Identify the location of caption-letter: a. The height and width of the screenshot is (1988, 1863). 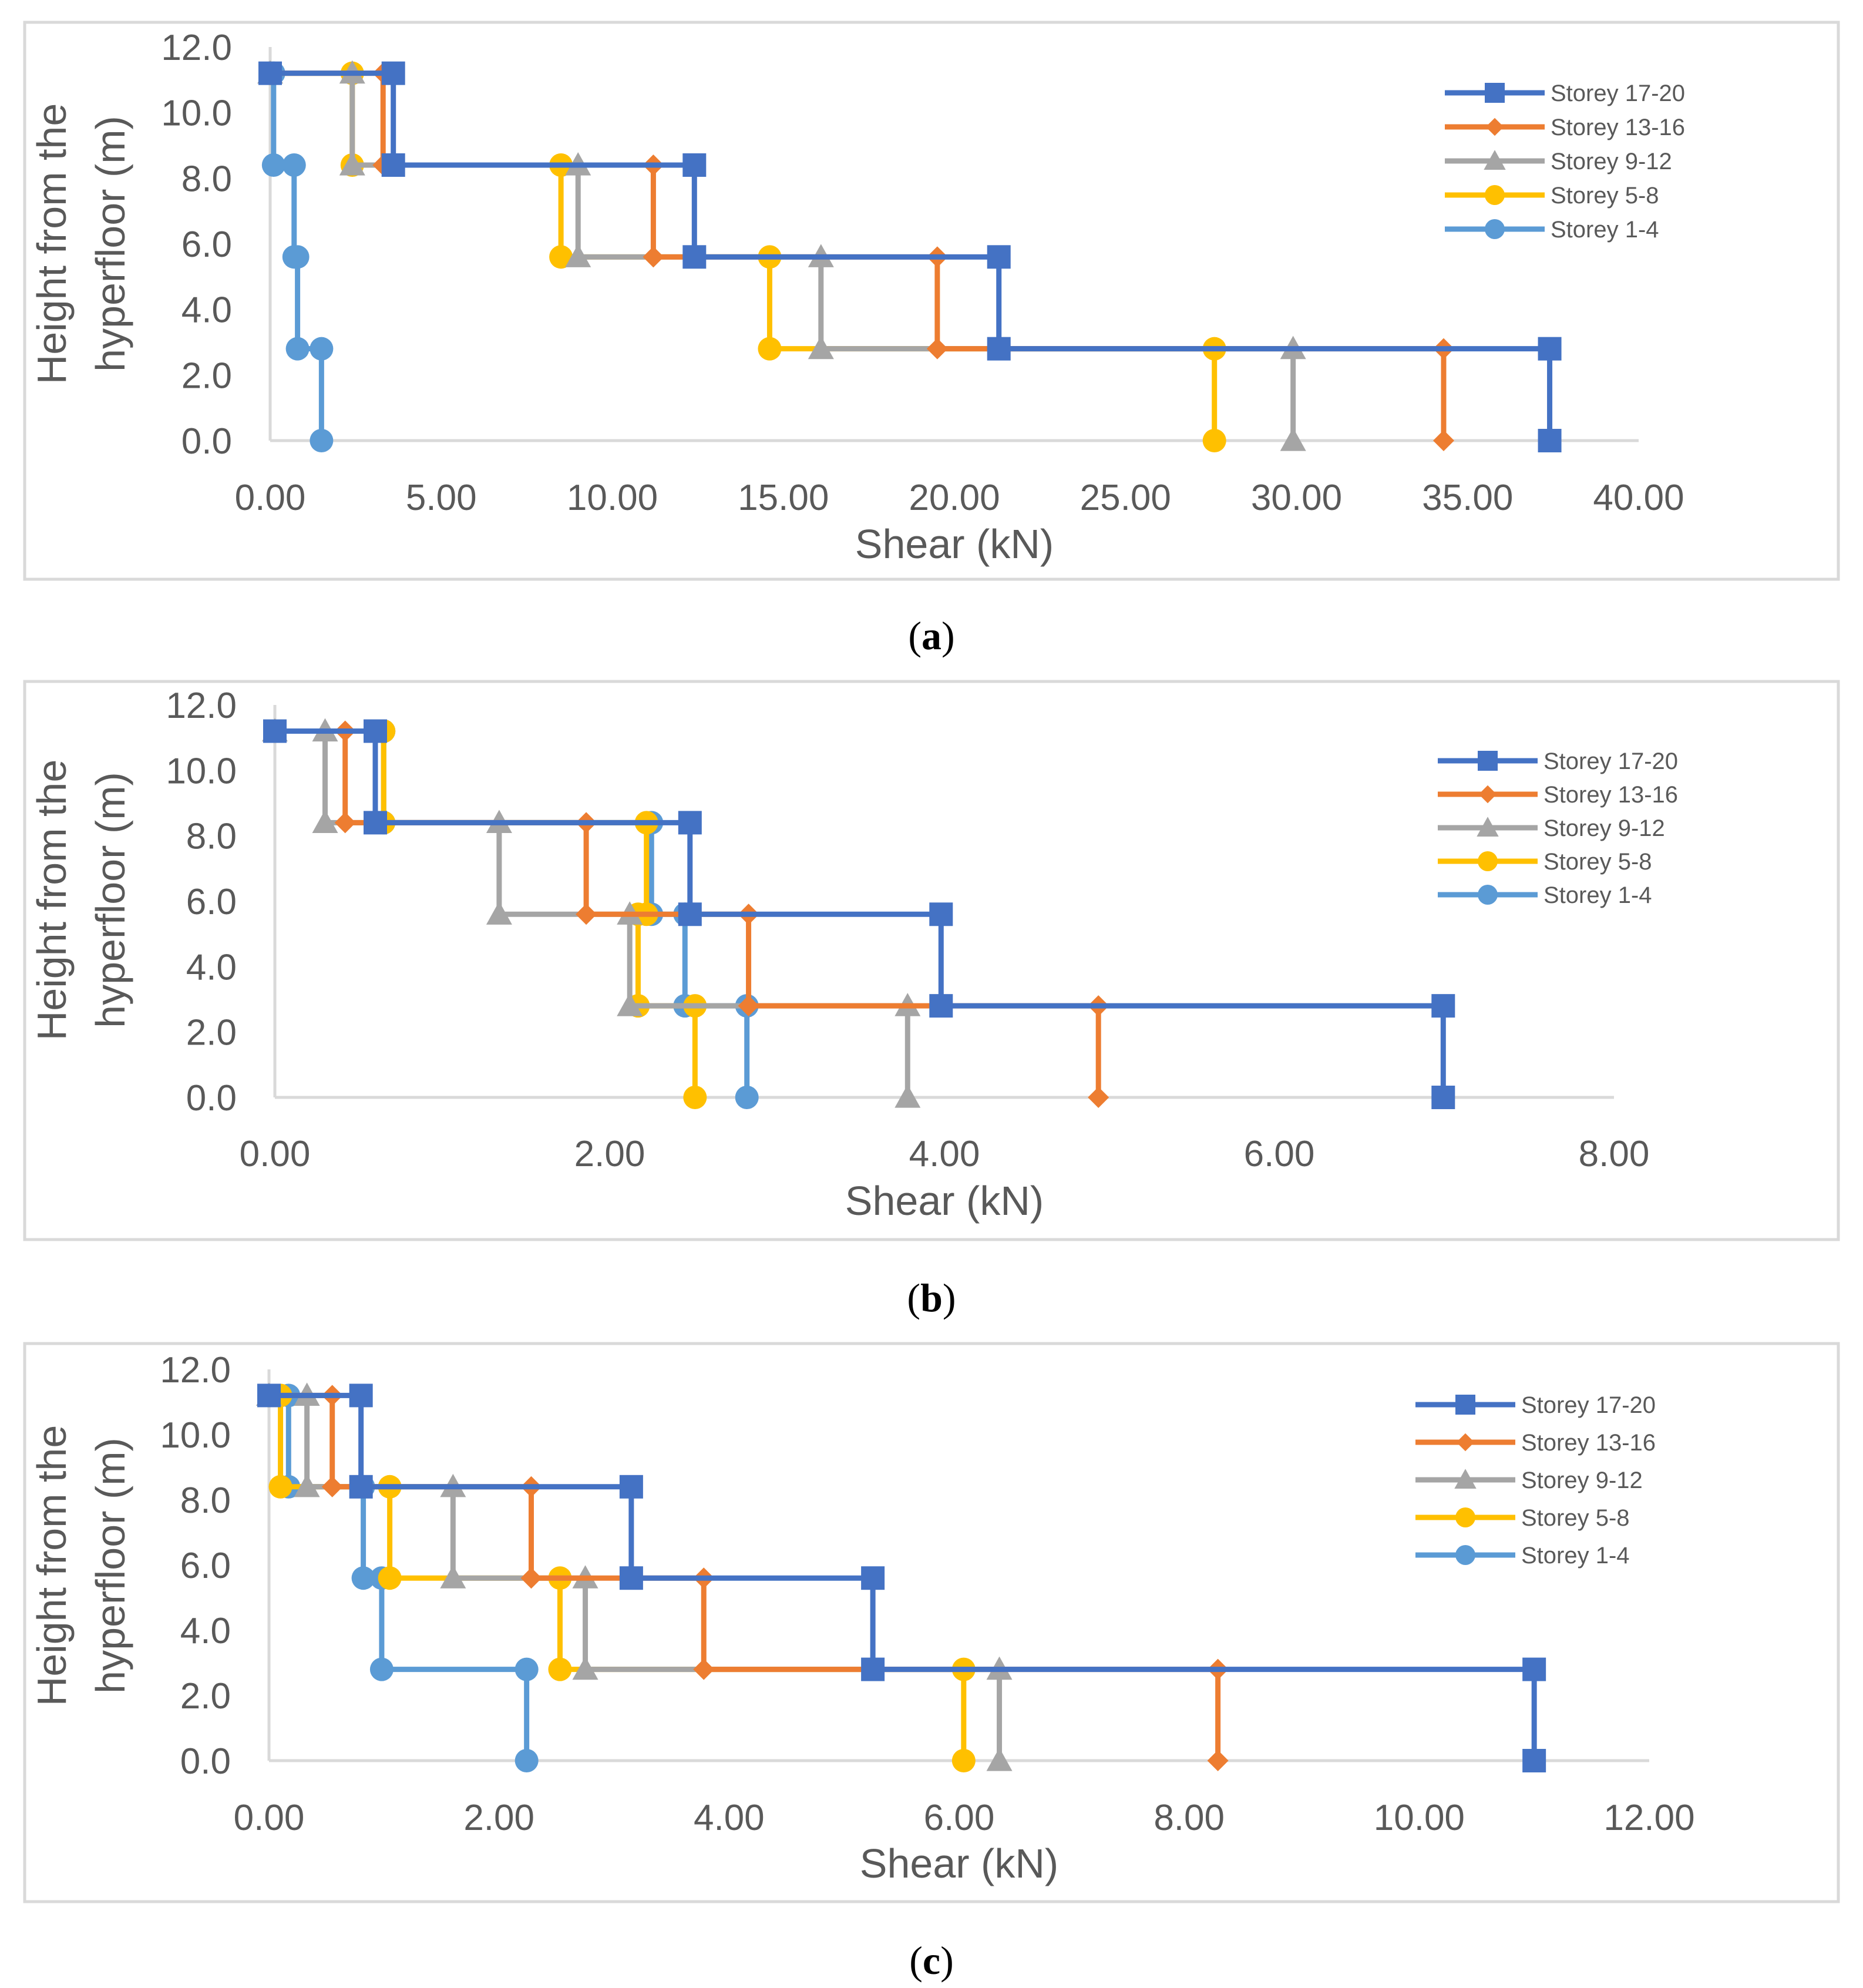
(931, 635).